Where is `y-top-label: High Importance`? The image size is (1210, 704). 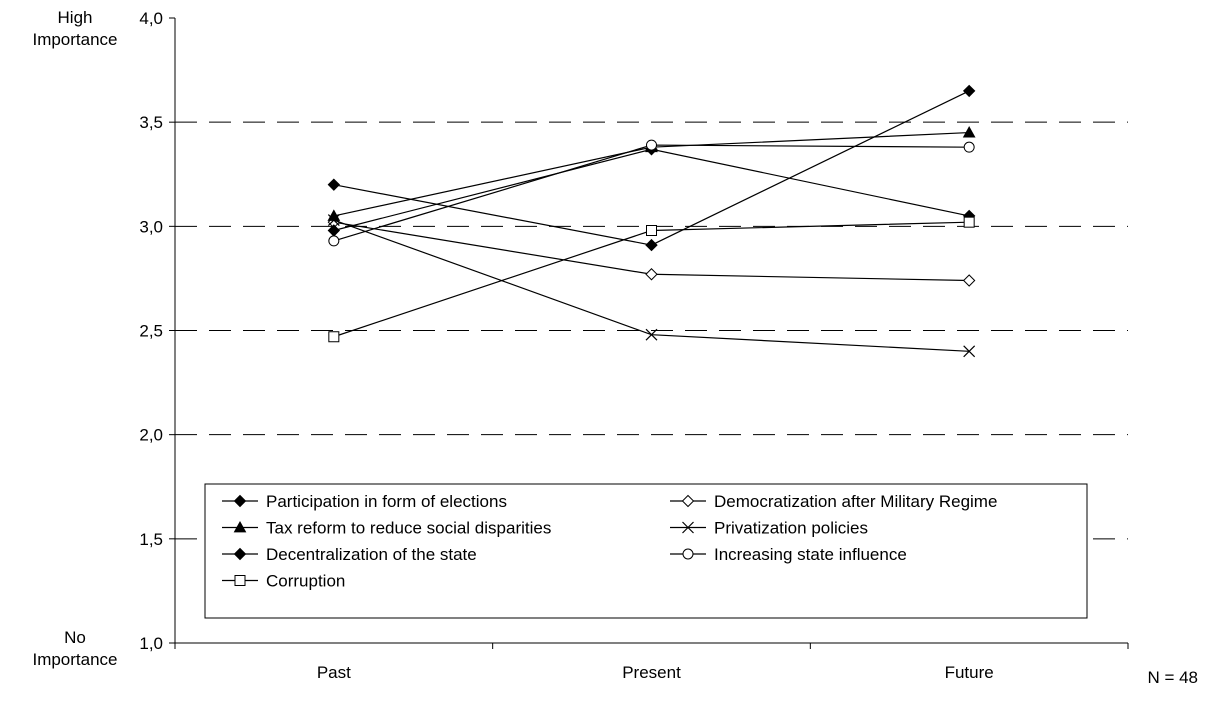 y-top-label: High Importance is located at coordinates (74, 28).